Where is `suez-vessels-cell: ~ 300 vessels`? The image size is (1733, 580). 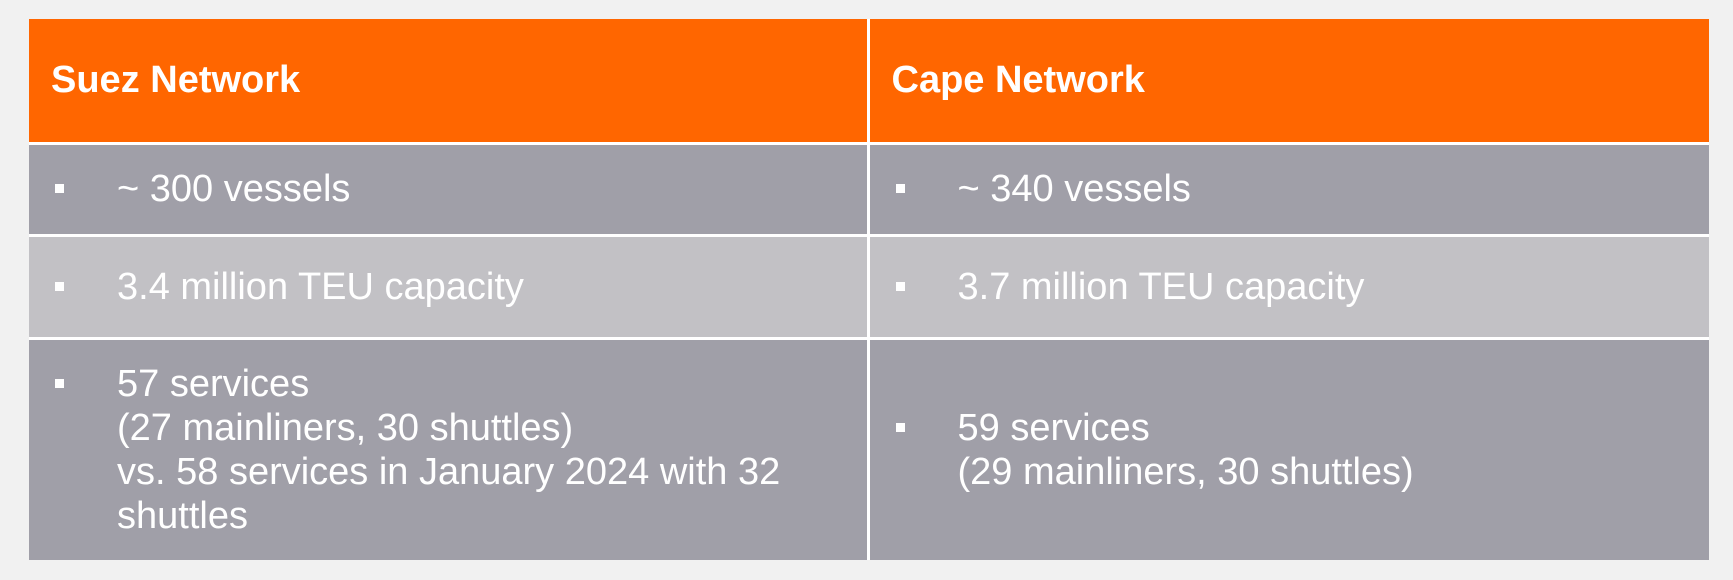 suez-vessels-cell: ~ 300 vessels is located at coordinates (448, 188).